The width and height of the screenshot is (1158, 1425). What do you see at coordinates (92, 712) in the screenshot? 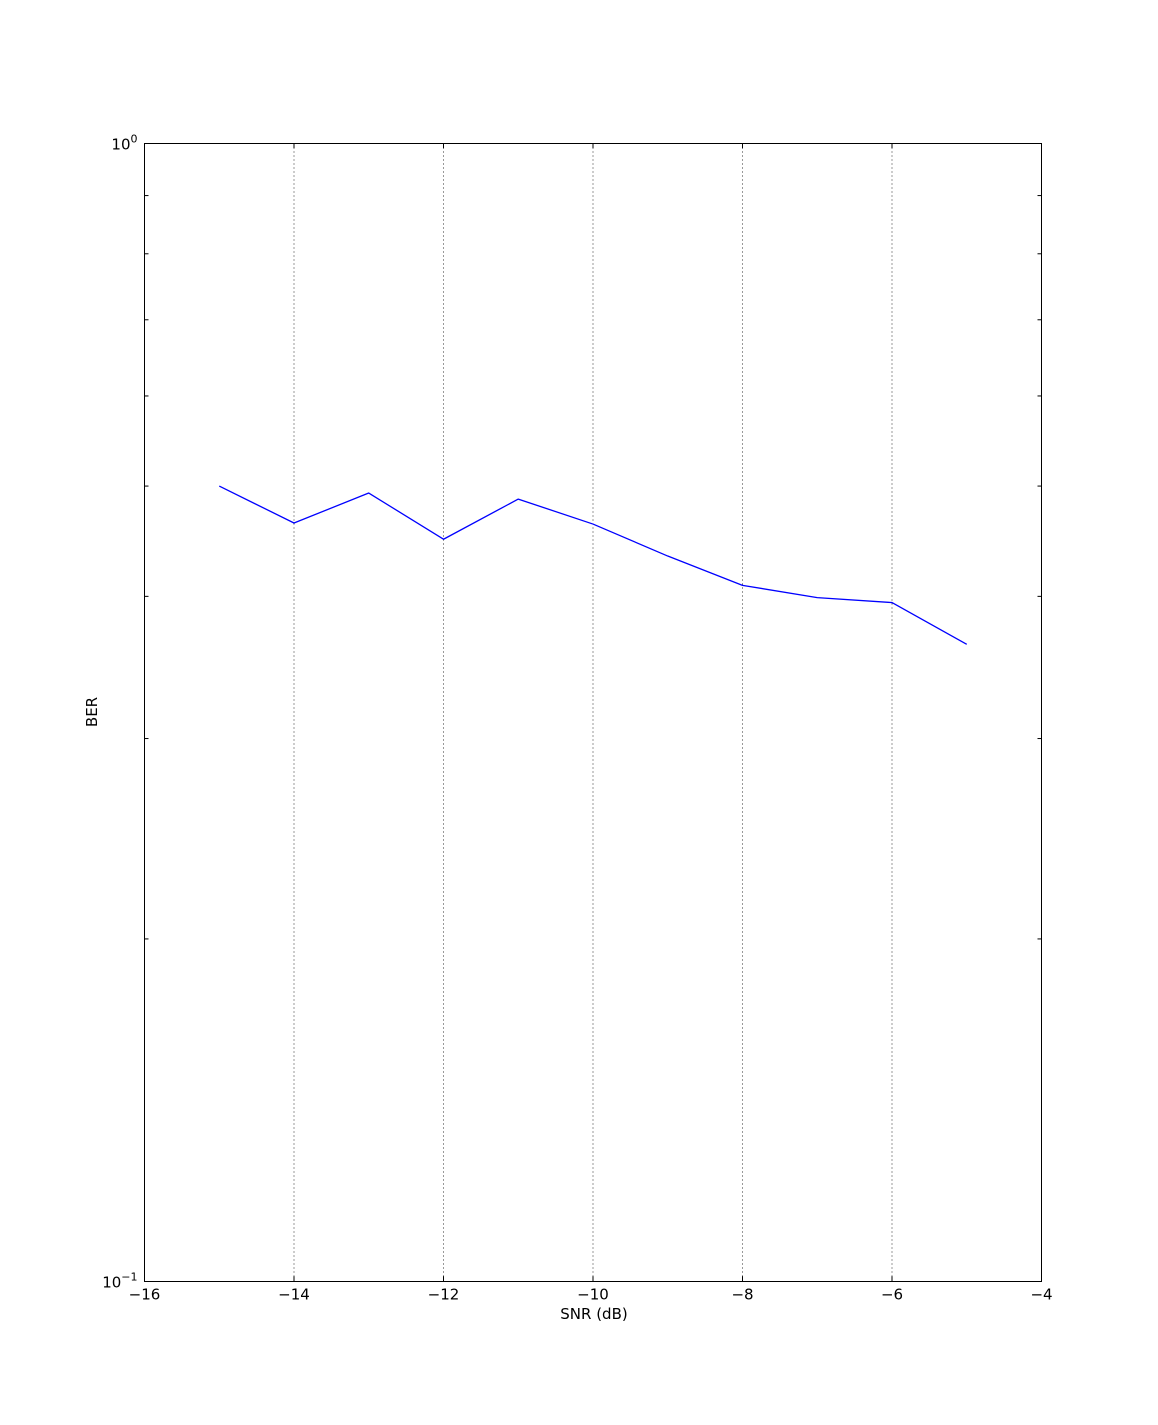
I see `y-axis-label: BER` at bounding box center [92, 712].